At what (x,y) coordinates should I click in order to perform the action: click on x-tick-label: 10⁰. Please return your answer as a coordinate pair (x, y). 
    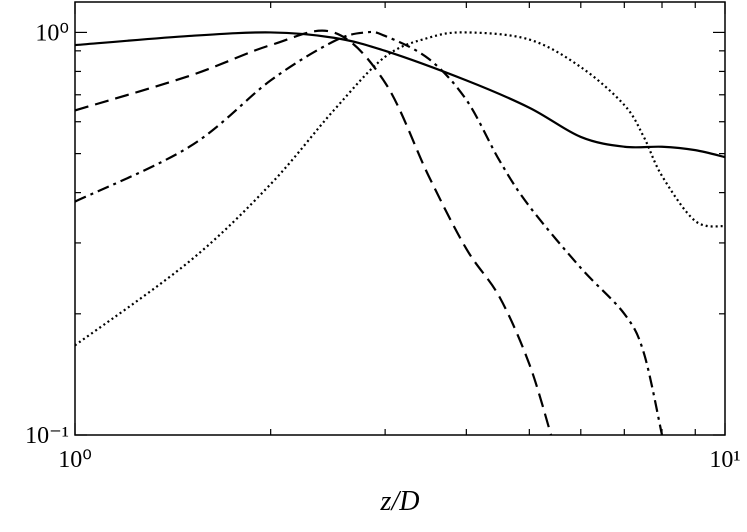
    Looking at the image, I should click on (75, 460).